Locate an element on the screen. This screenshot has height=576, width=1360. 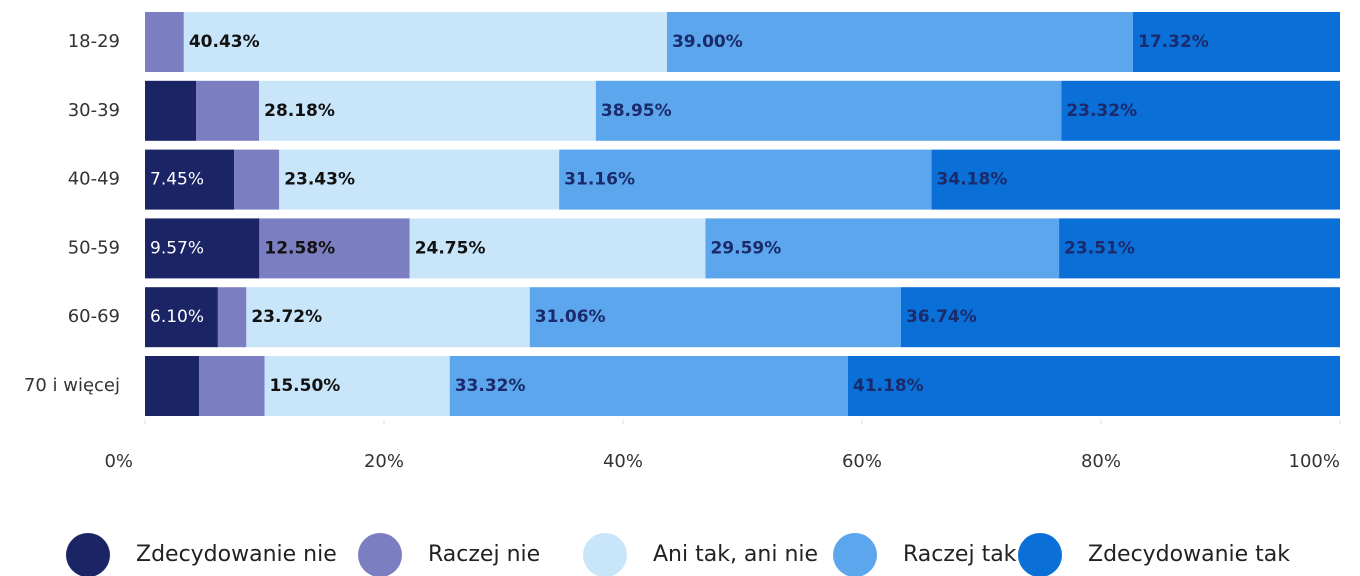
value-label: 24.75% is located at coordinates (450, 248).